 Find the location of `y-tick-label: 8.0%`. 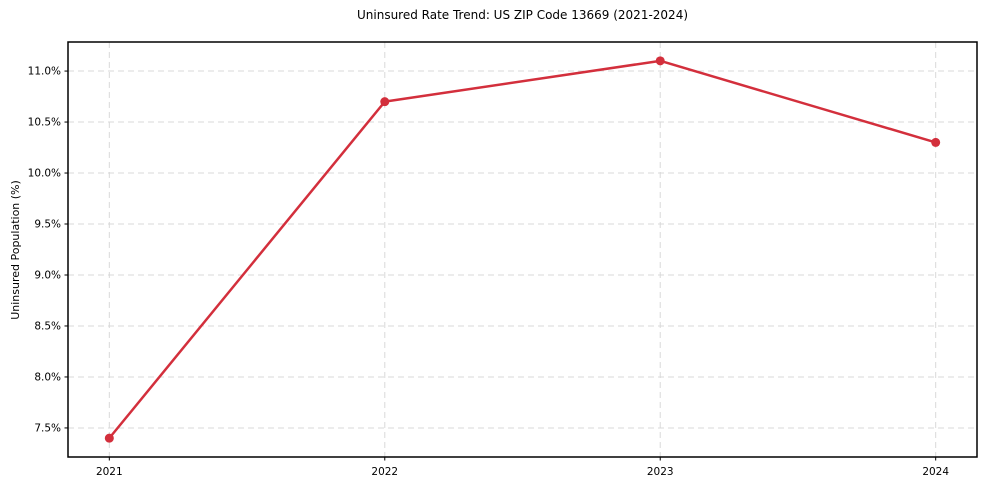

y-tick-label: 8.0% is located at coordinates (47, 377).